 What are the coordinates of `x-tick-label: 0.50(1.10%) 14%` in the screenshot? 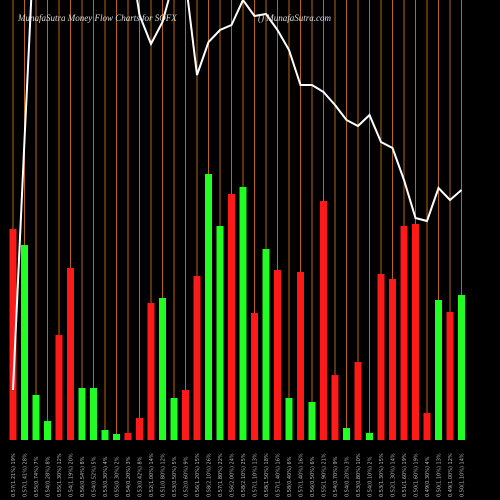 It's located at (463, 475).